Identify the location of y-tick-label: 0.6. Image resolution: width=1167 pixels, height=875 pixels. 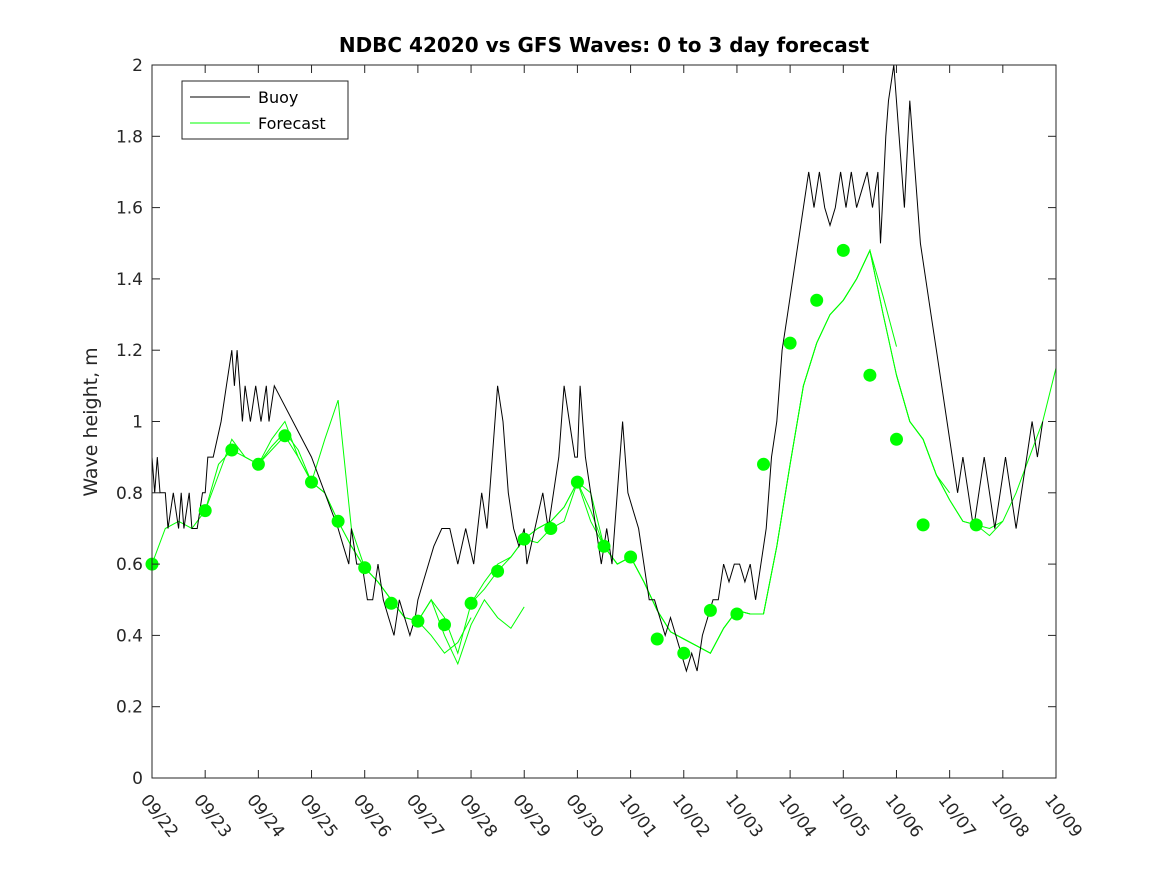
(129, 565).